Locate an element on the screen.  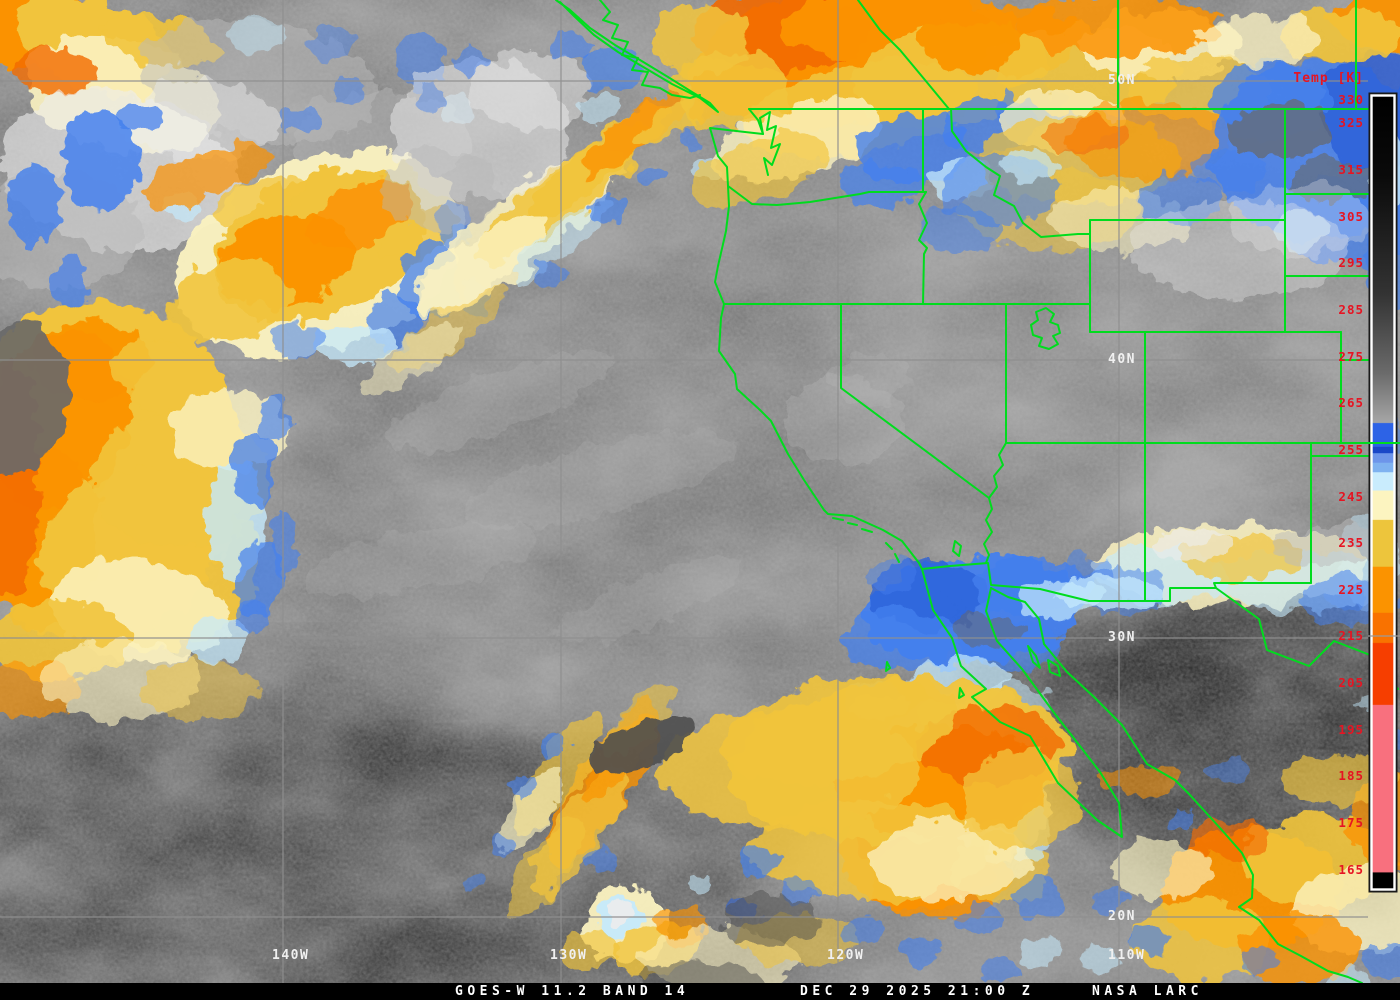
temp-scale-tick: 195 is located at coordinates (1351, 729).